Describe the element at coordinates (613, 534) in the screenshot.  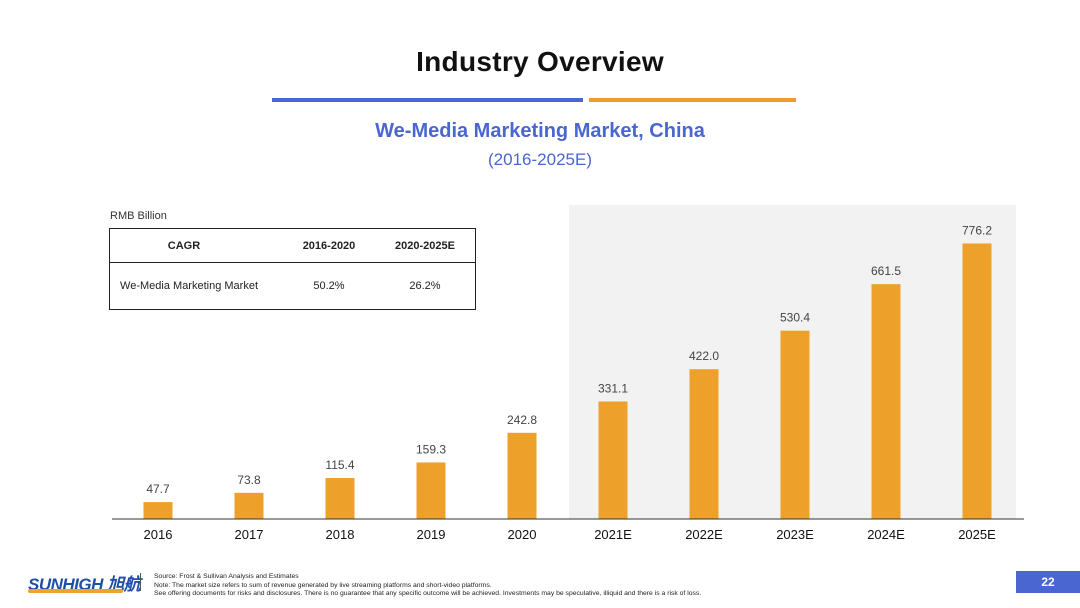
I see `x-tick-label-2021e: 2021E` at that location.